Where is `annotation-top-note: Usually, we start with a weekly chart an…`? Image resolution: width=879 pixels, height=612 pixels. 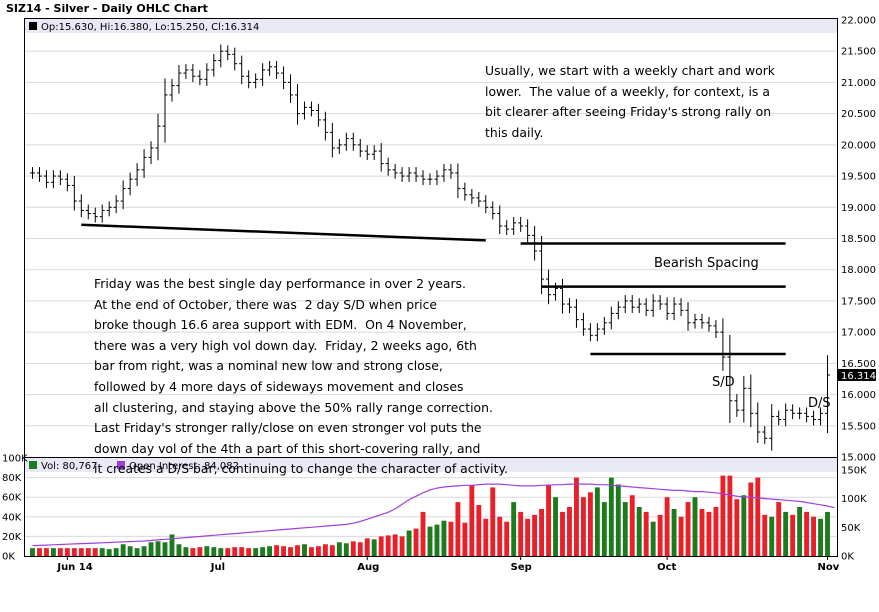 annotation-top-note: Usually, we start with a weekly chart an… is located at coordinates (630, 101).